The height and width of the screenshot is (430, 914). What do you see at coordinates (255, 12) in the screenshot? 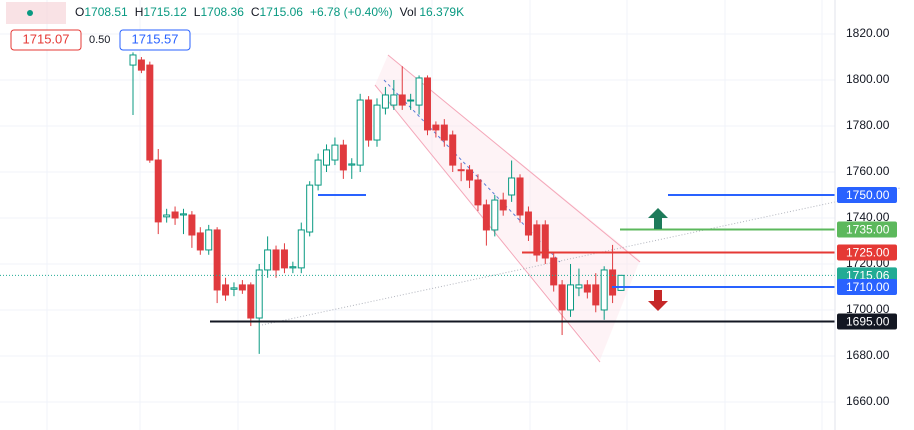
I see `header-item: C` at bounding box center [255, 12].